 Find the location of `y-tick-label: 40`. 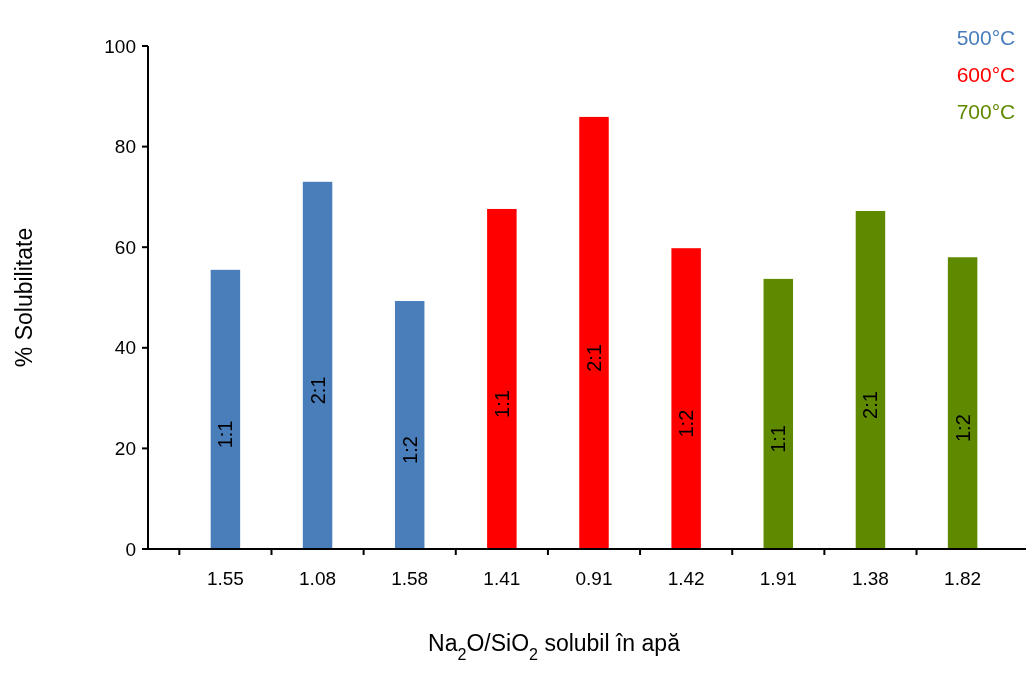

y-tick-label: 40 is located at coordinates (125, 348).